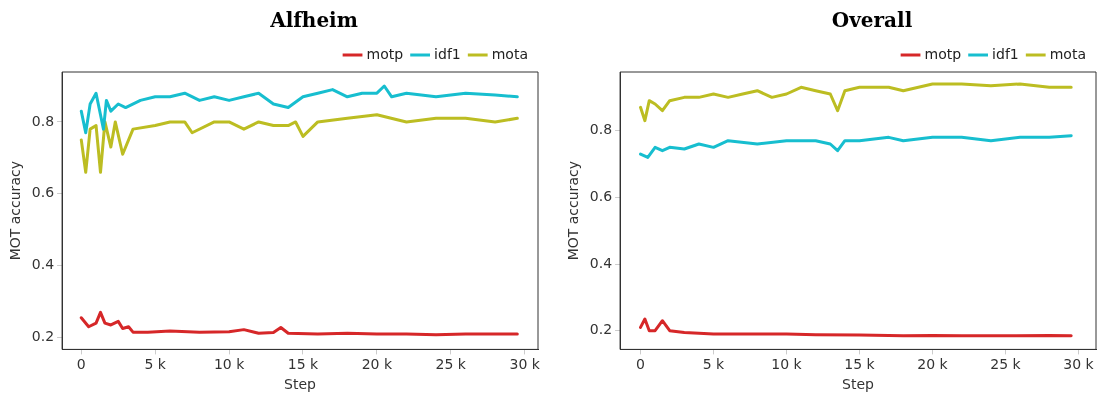  I want to click on chart-title: Alfheim, so click(314, 21).